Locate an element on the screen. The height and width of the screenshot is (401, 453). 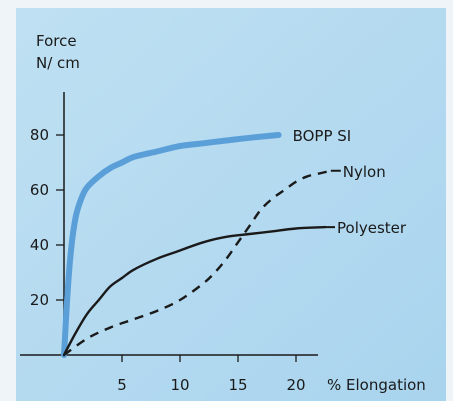
y-axis-label-line1: Force is located at coordinates (56, 41).